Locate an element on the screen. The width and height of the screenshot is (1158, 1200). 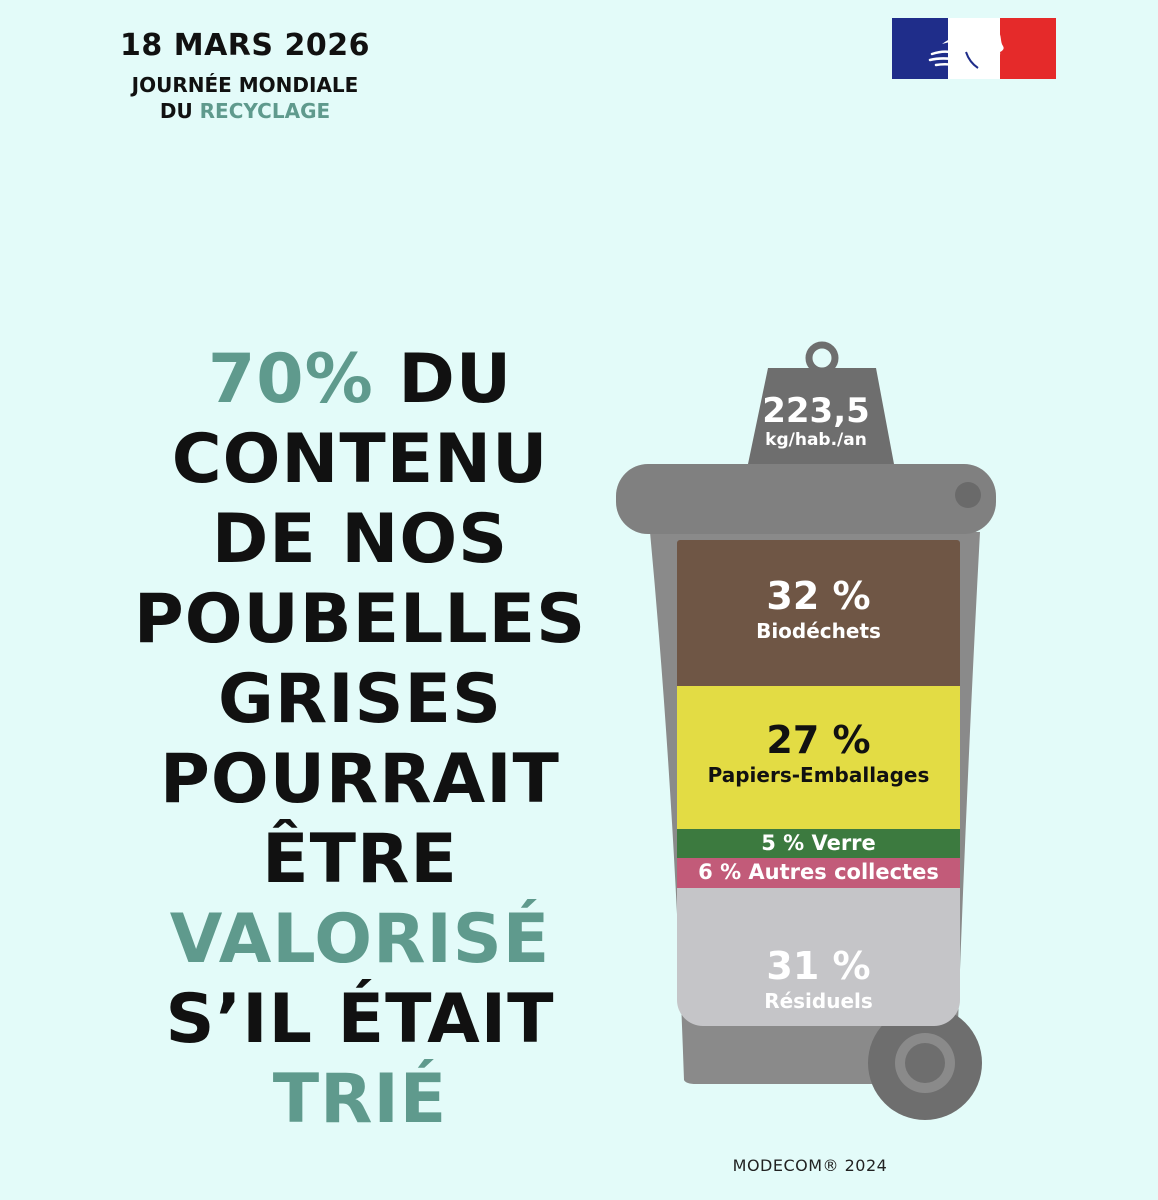
segment-biodechets: 32 % Biodéchets is located at coordinates (818, 613).